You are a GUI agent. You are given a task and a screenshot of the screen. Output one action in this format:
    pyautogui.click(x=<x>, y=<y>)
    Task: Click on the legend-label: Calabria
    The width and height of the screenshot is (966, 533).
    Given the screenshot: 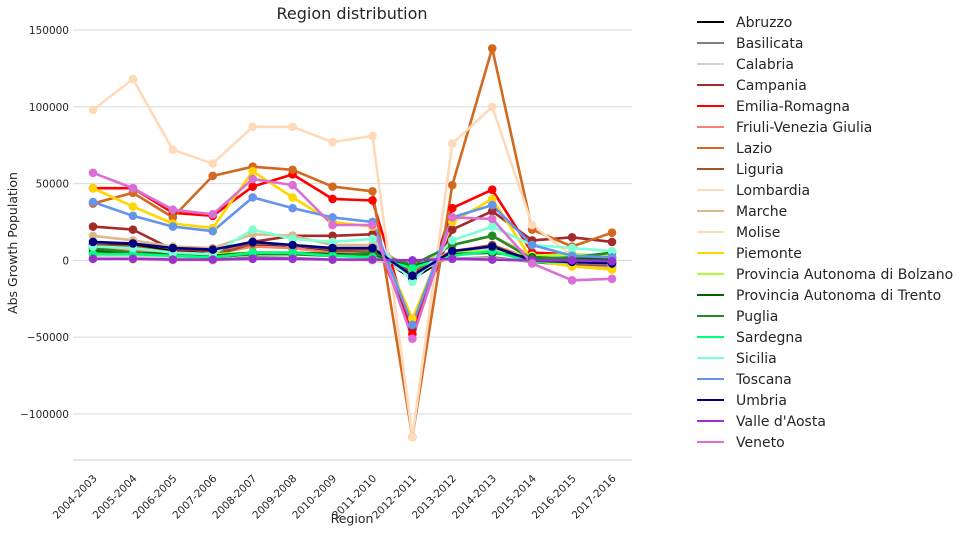 What is the action you would take?
    pyautogui.click(x=765, y=65)
    